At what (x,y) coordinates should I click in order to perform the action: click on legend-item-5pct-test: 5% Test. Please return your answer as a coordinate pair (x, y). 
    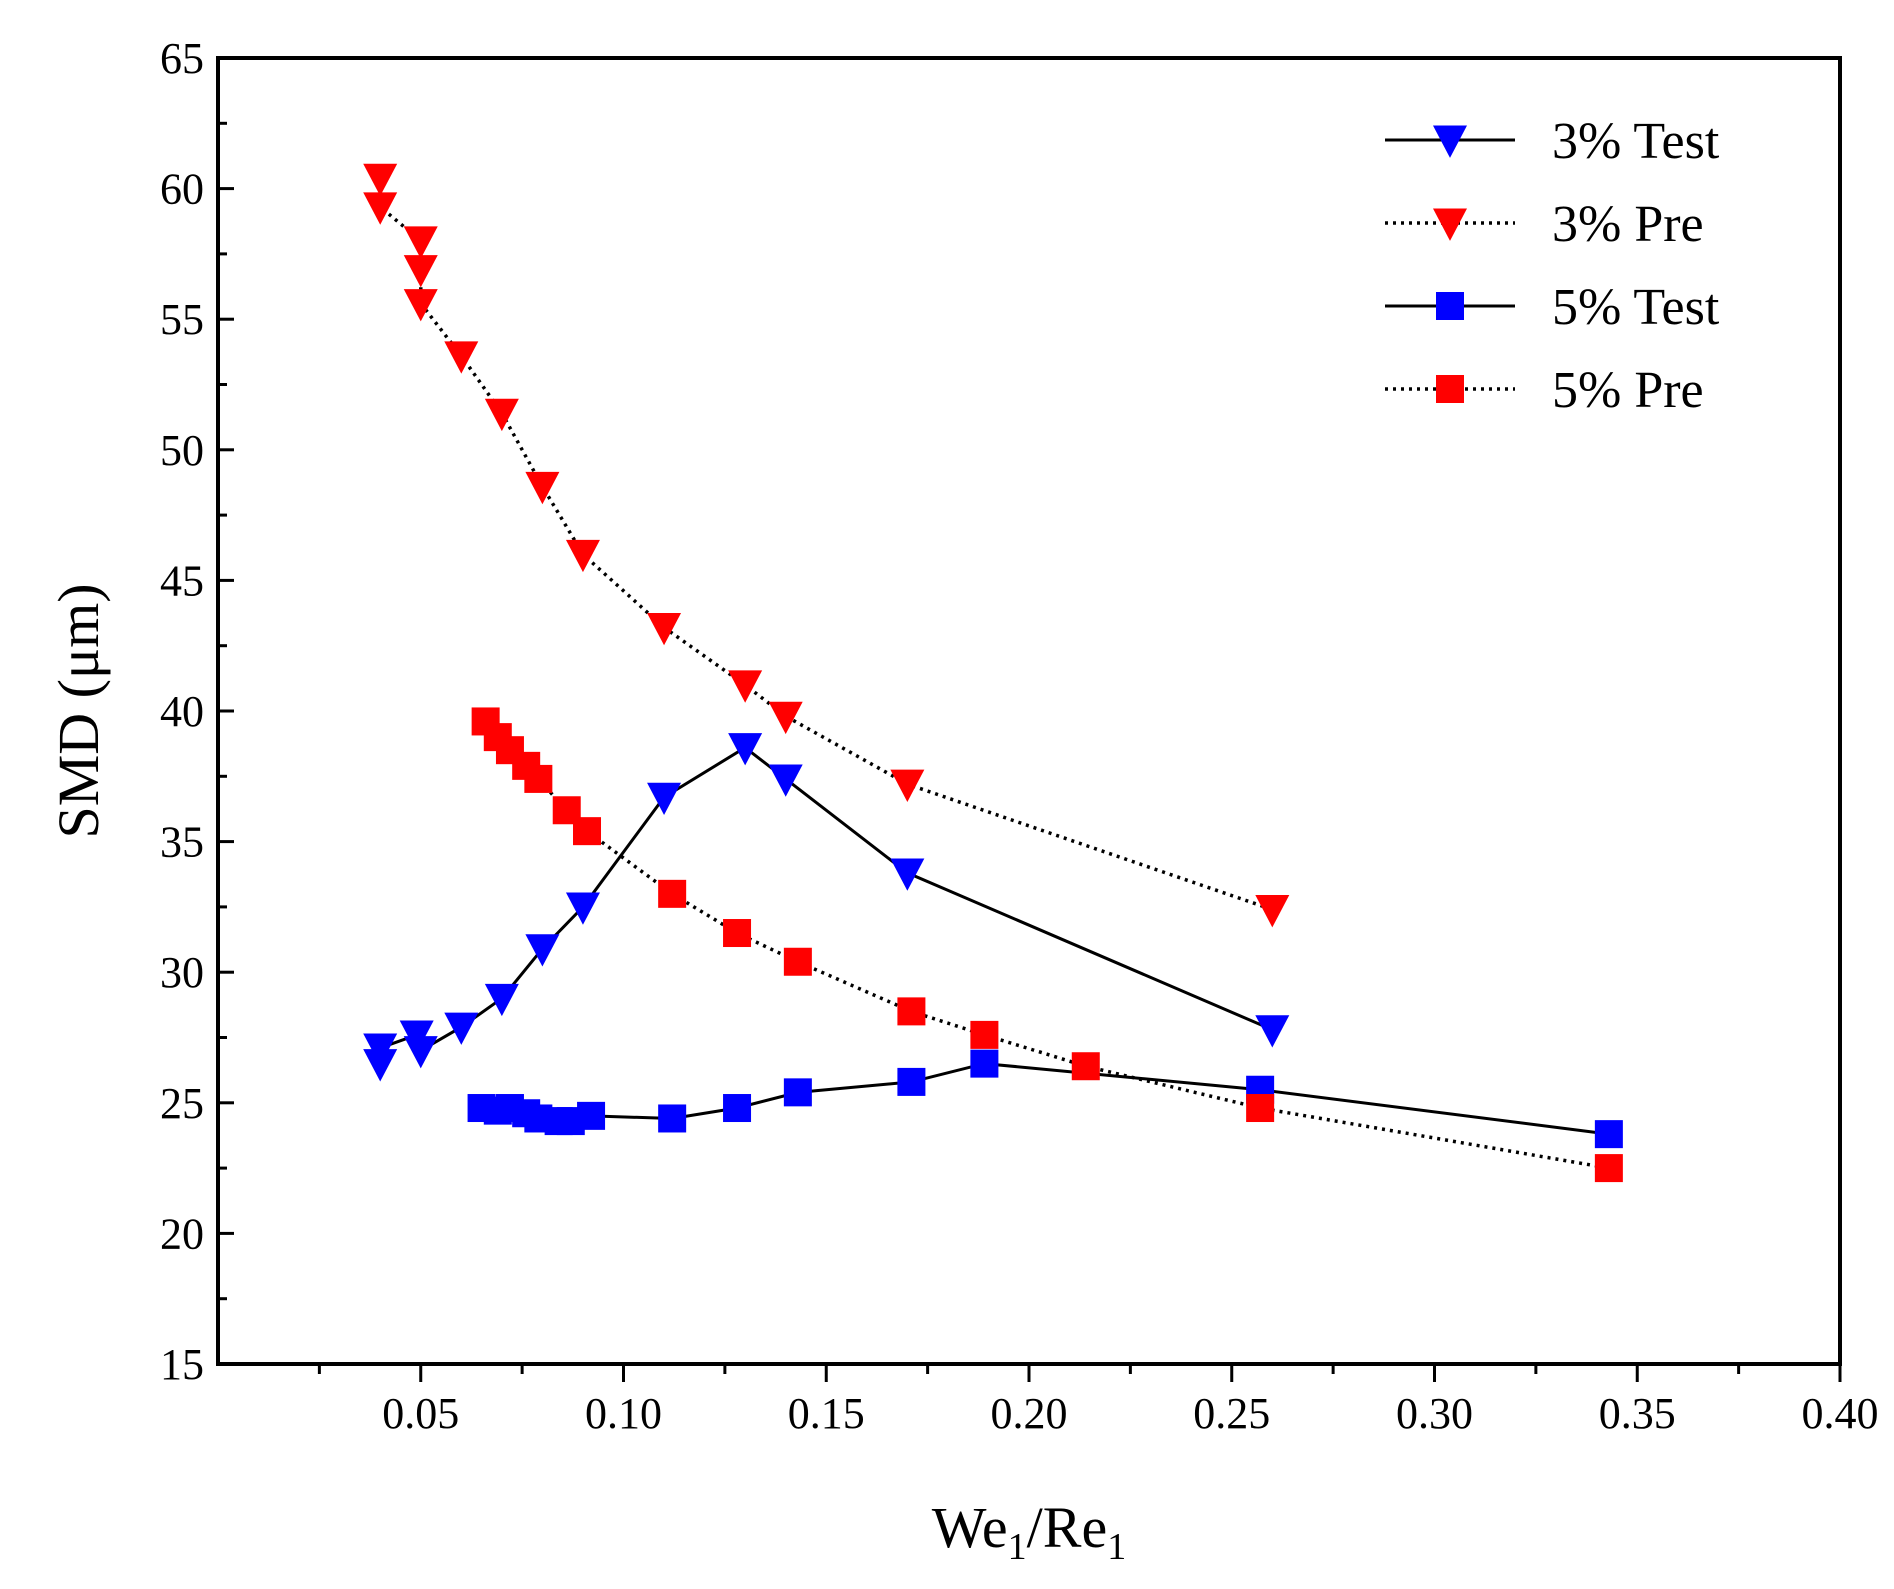
    Looking at the image, I should click on (1552, 307).